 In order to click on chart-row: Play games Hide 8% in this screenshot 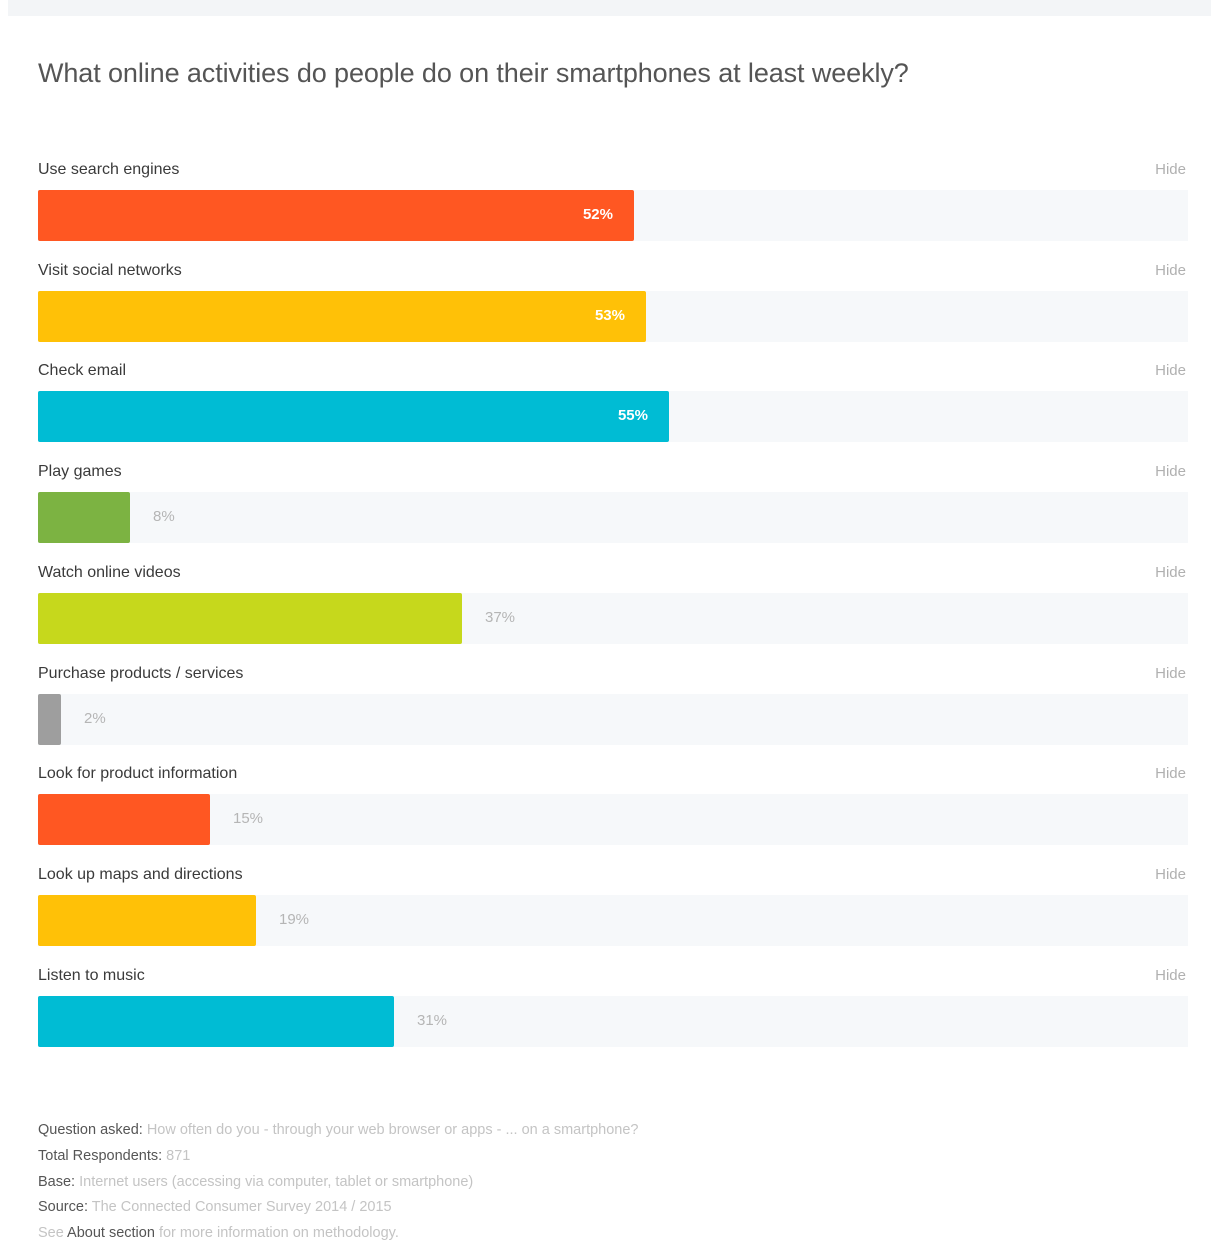, I will do `click(605, 502)`.